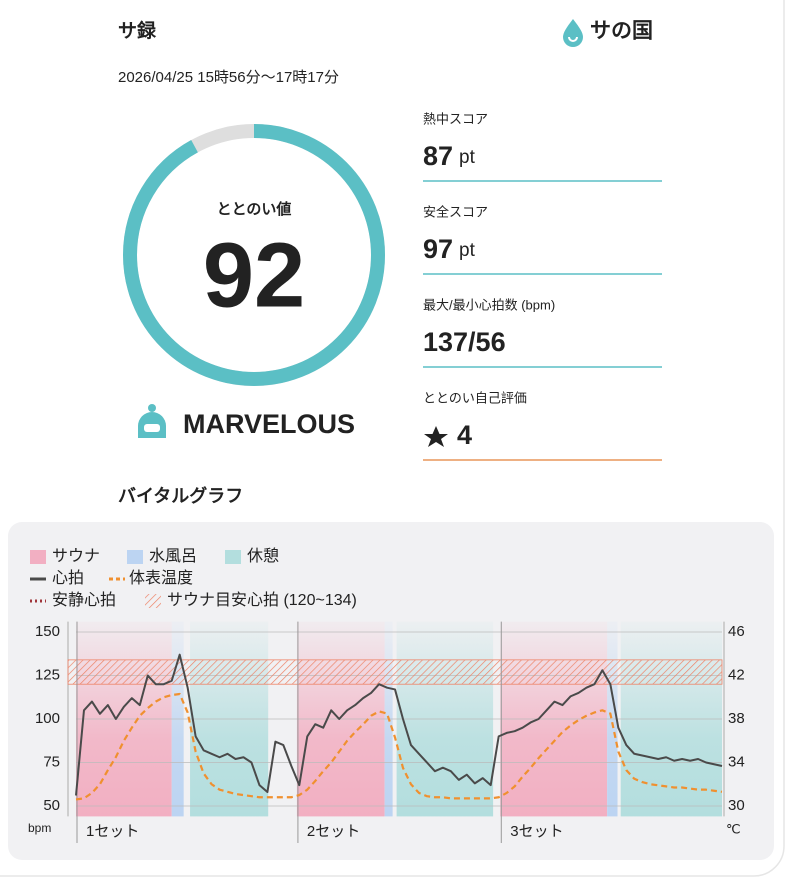 This screenshot has height=879, width=800. I want to click on y2-tick-label: 30, so click(736, 805).